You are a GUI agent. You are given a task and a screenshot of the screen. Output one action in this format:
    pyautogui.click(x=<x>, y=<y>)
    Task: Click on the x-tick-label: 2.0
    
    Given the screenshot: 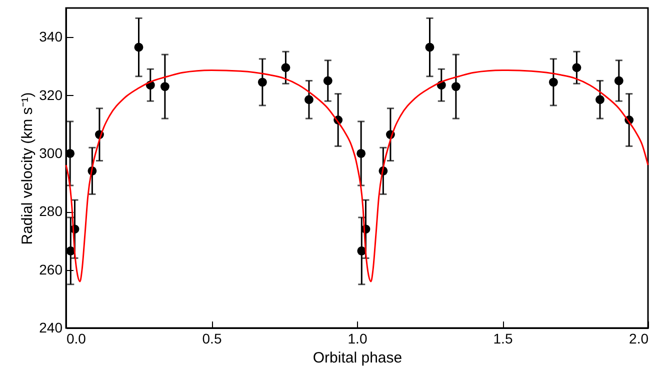 What is the action you would take?
    pyautogui.click(x=639, y=338)
    